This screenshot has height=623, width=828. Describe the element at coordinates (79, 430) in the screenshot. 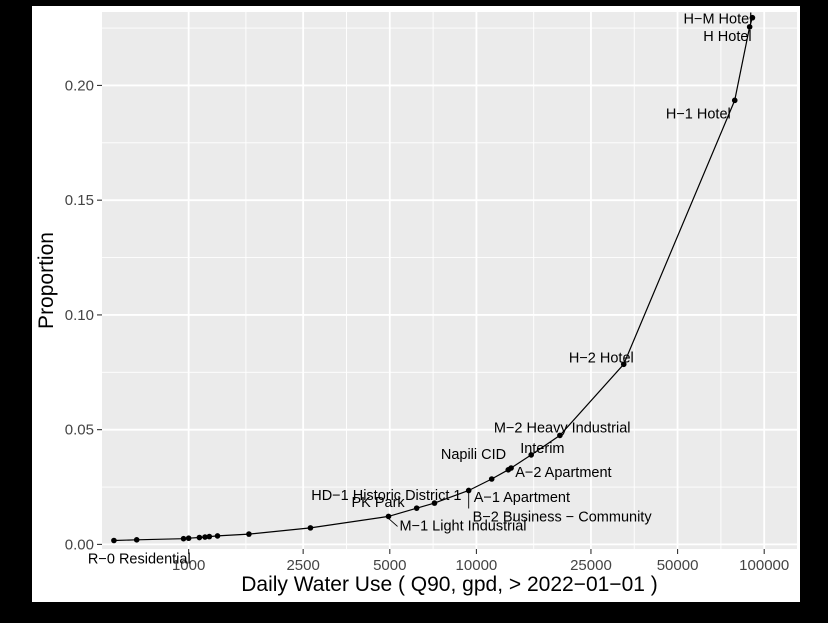

I see `y-tick-label: 0.05` at that location.